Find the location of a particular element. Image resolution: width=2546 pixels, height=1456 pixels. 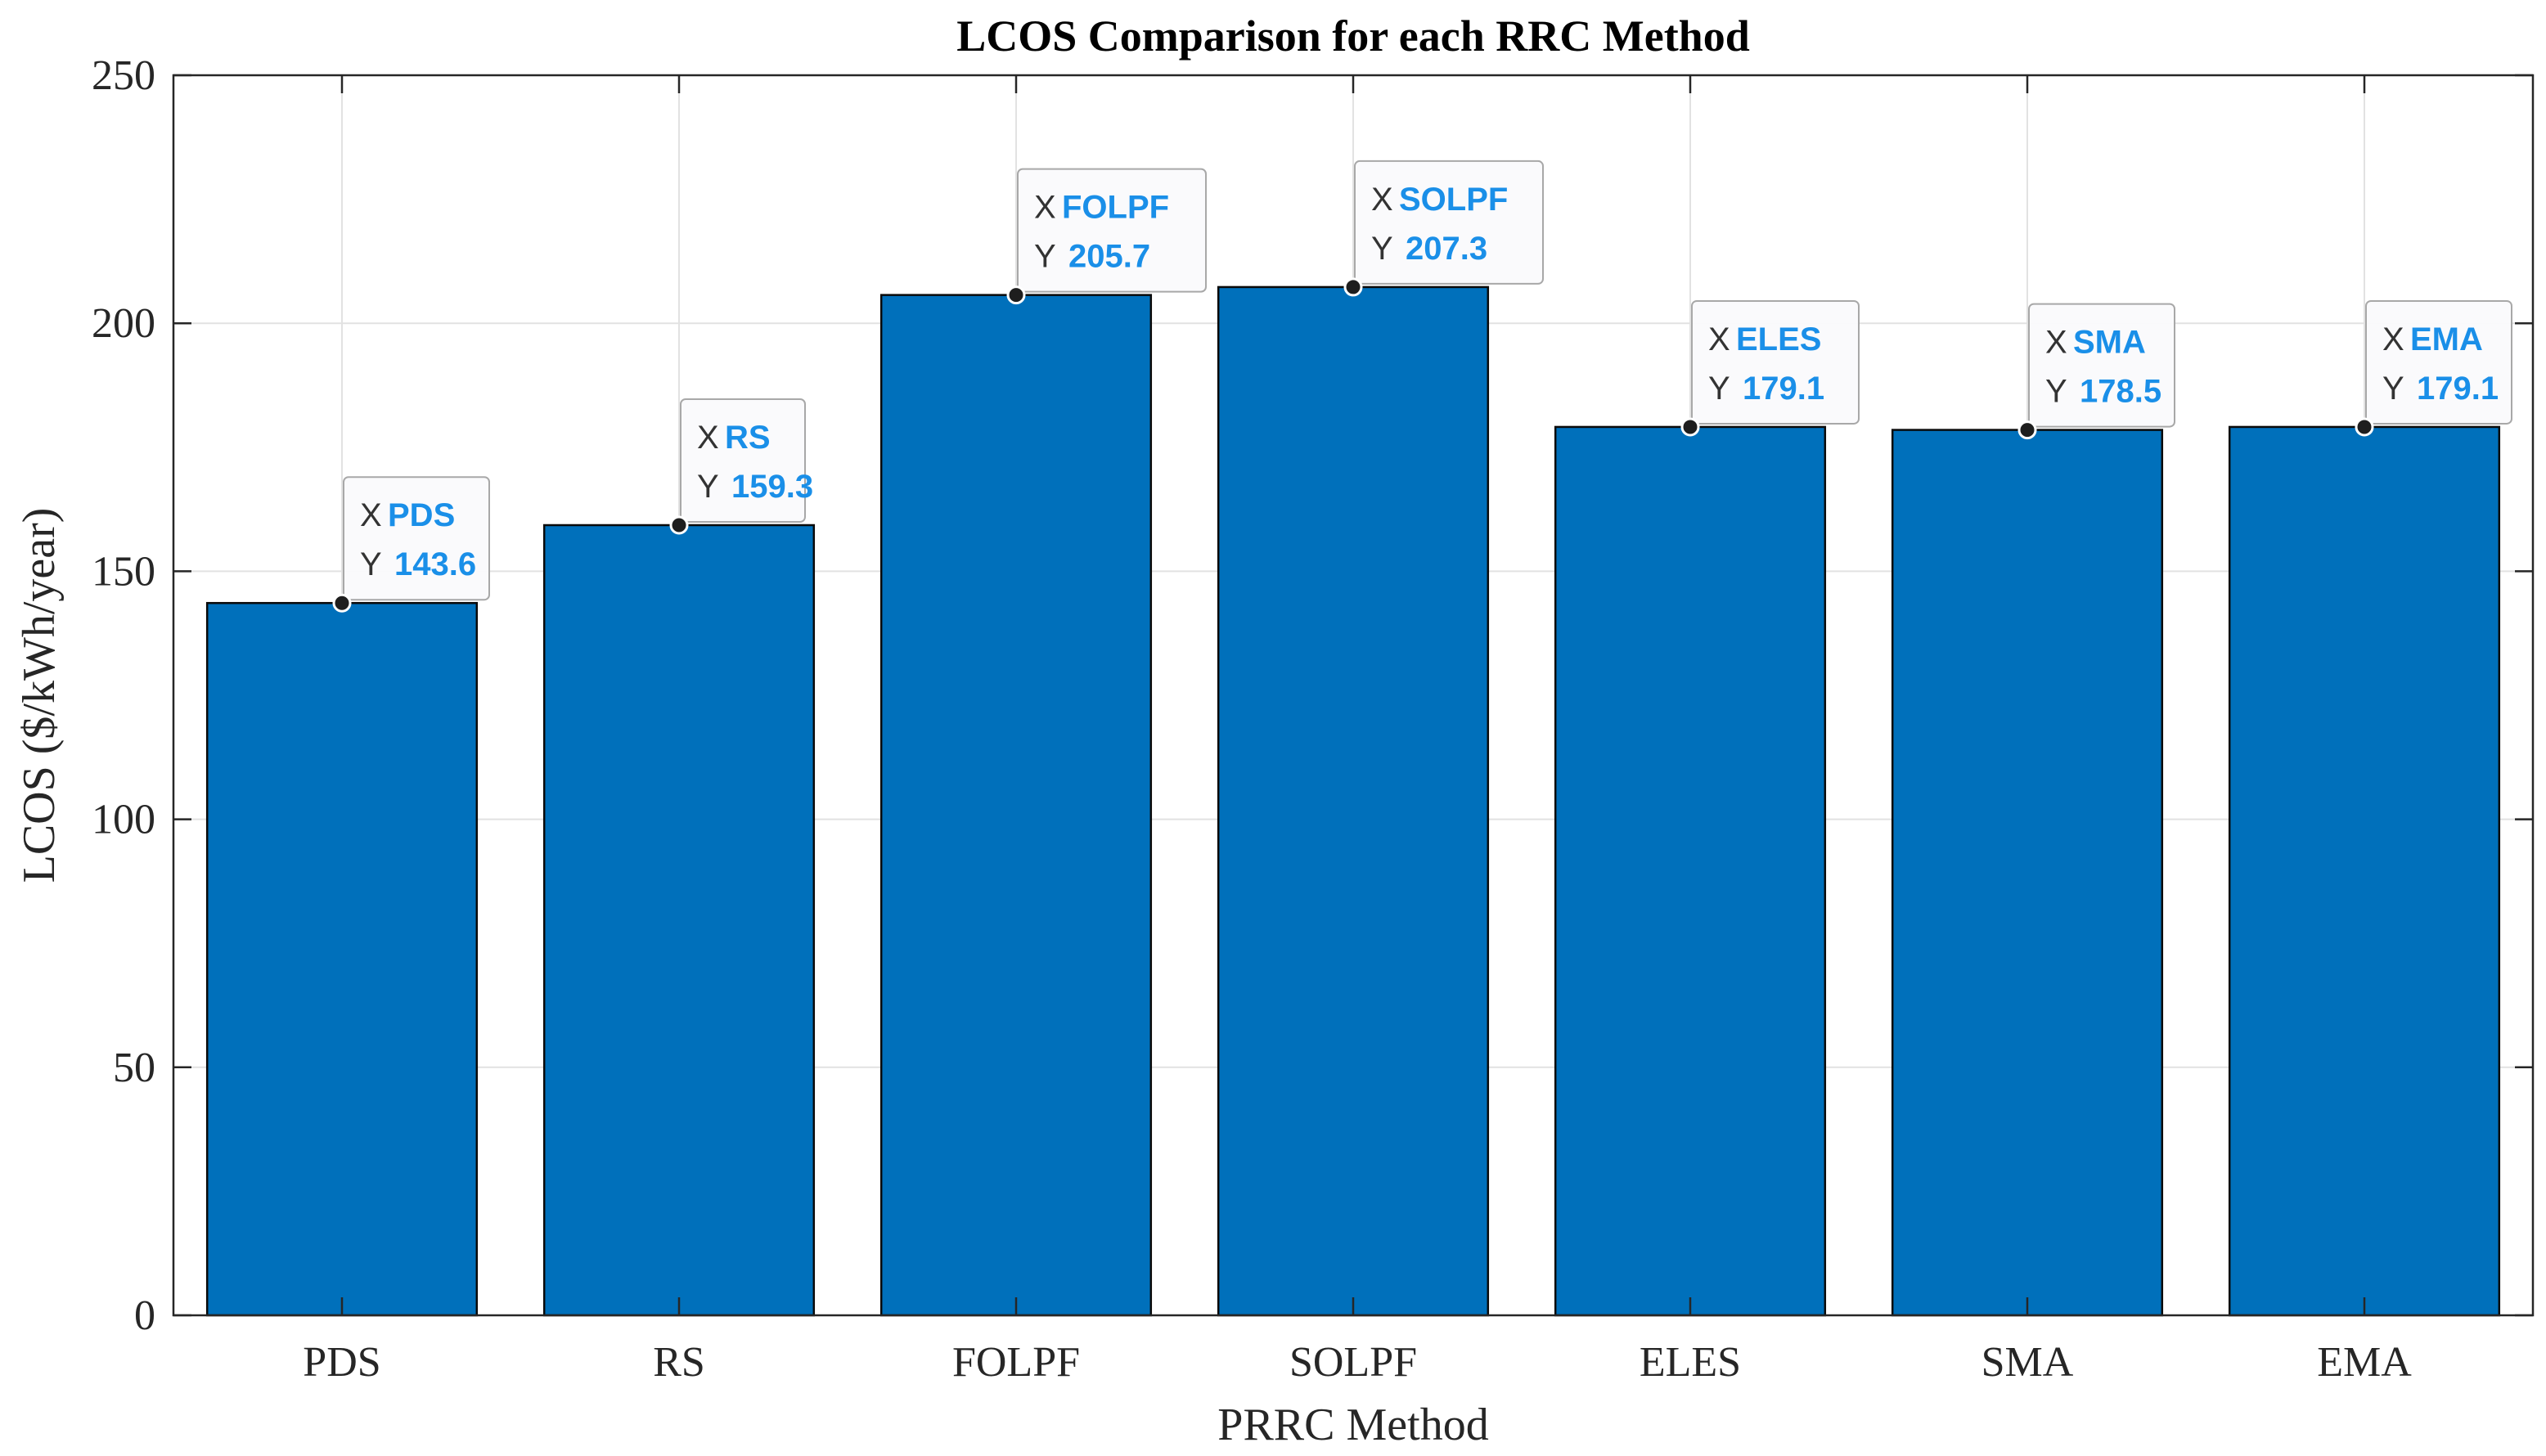

chart-title: LCOS Comparison for each RRC Method is located at coordinates (1353, 36).